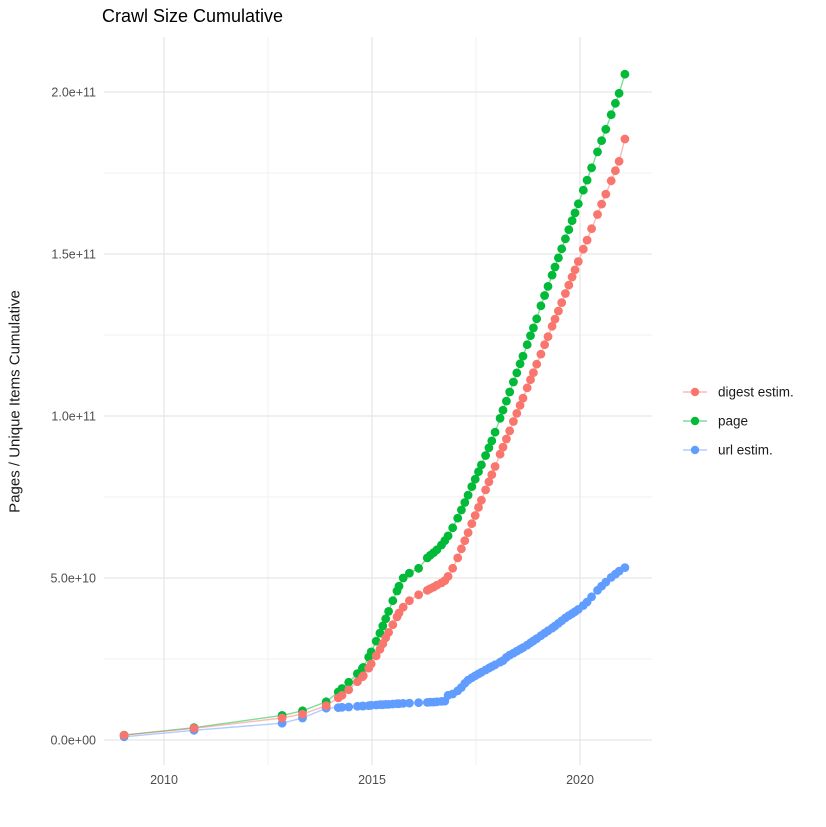 Image resolution: width=826 pixels, height=827 pixels. I want to click on y-tick-label: 1.0e+11, so click(73, 417).